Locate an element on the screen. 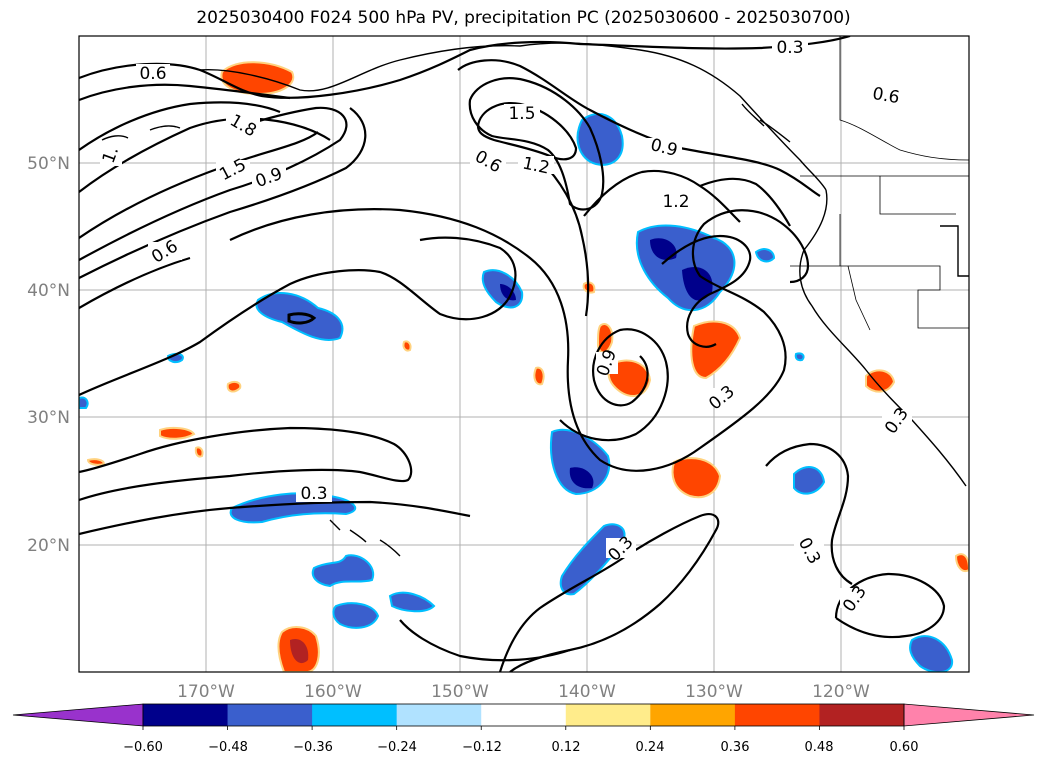 The image size is (1047, 765). svg-text: 1.5 is located at coordinates (521, 114).